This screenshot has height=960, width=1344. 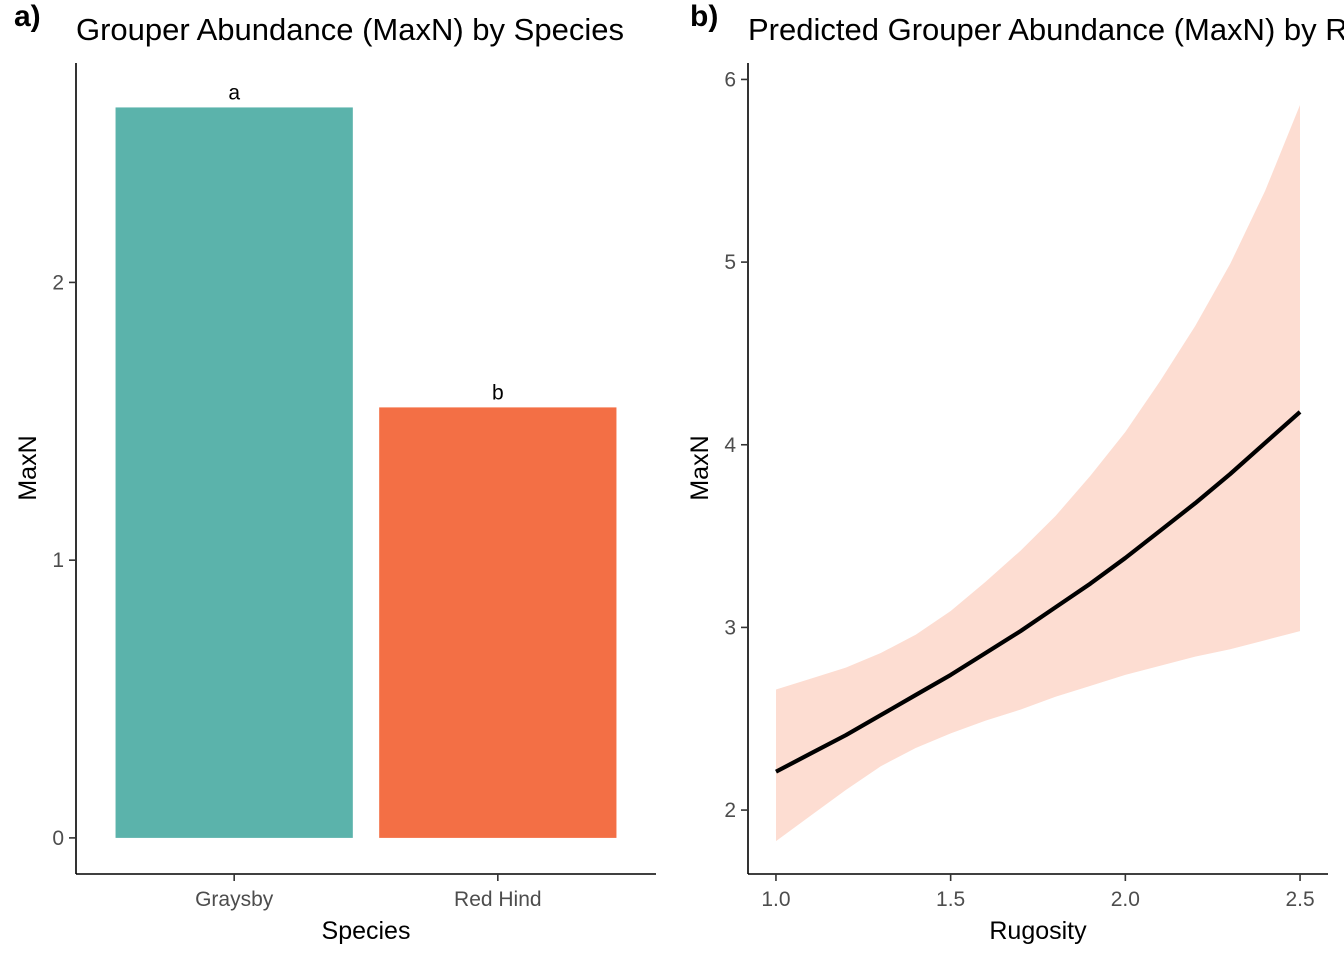 I want to click on x-tick-label: Red Hind, so click(x=498, y=899).